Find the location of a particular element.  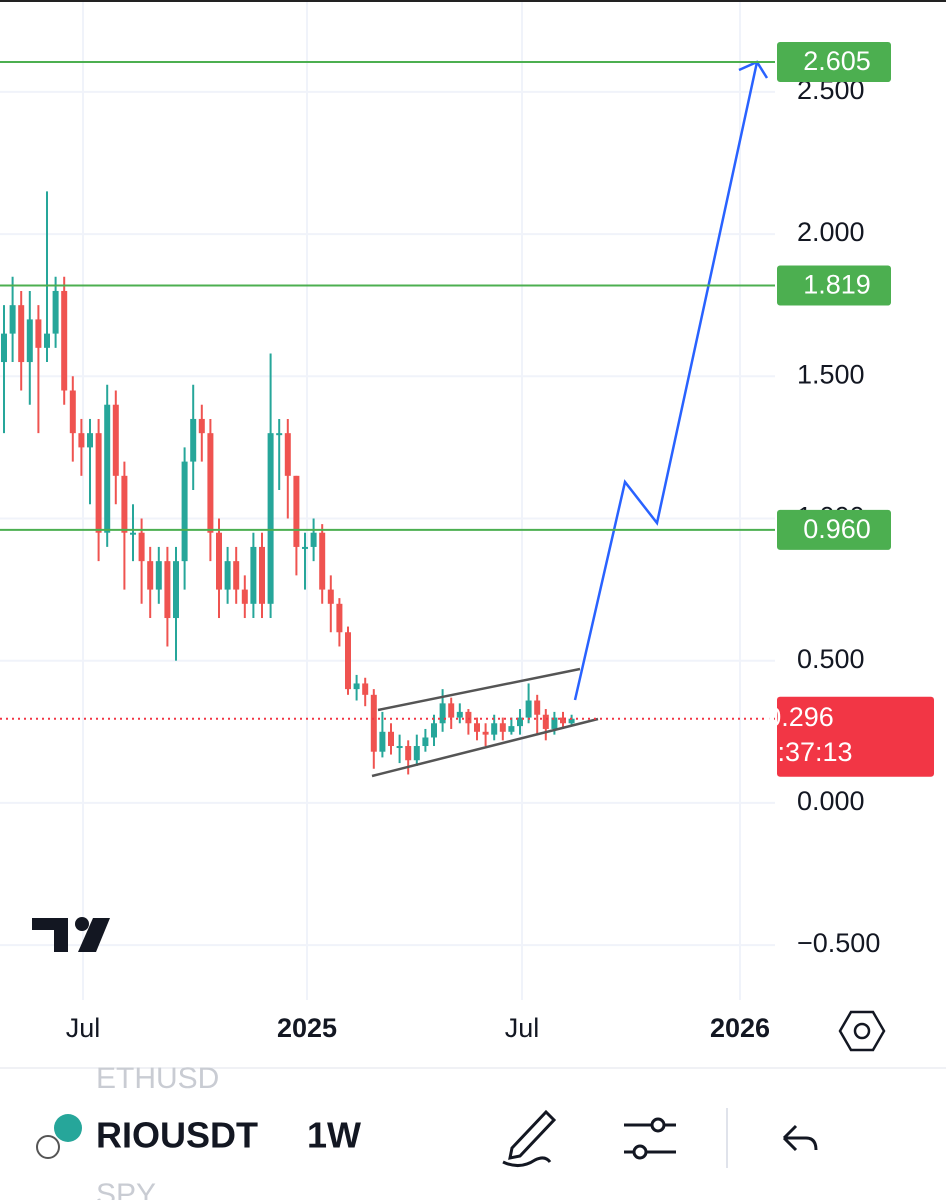

symbol: RIOUSDT is located at coordinates (177, 1135).